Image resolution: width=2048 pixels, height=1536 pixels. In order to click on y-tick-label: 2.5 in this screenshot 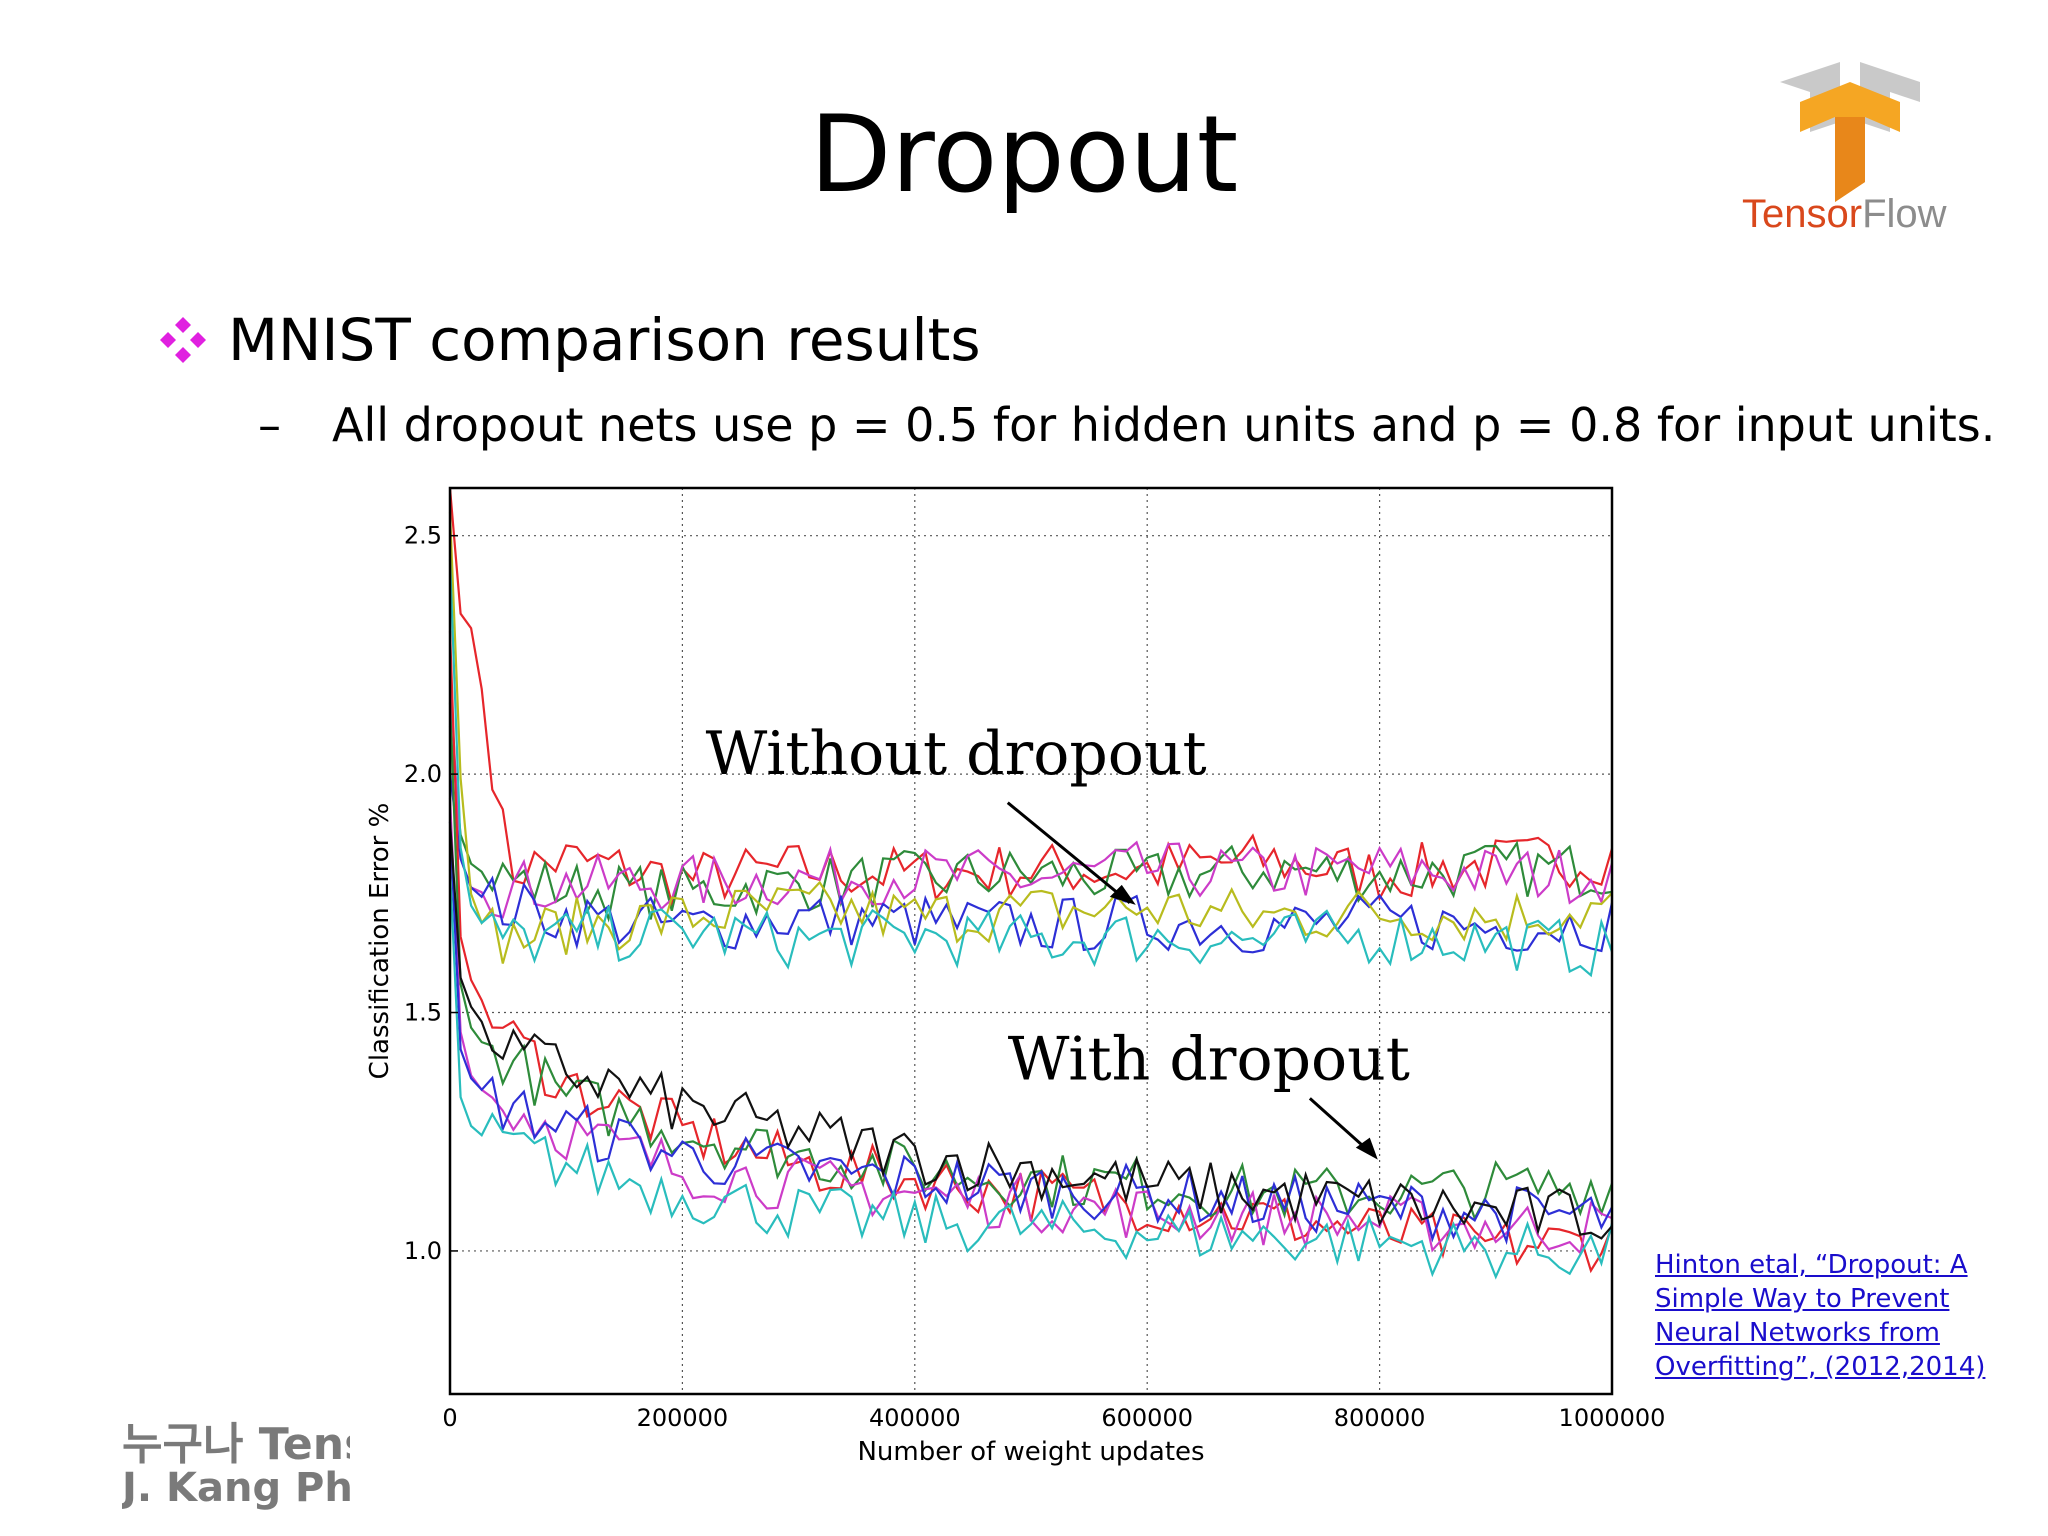, I will do `click(423, 536)`.